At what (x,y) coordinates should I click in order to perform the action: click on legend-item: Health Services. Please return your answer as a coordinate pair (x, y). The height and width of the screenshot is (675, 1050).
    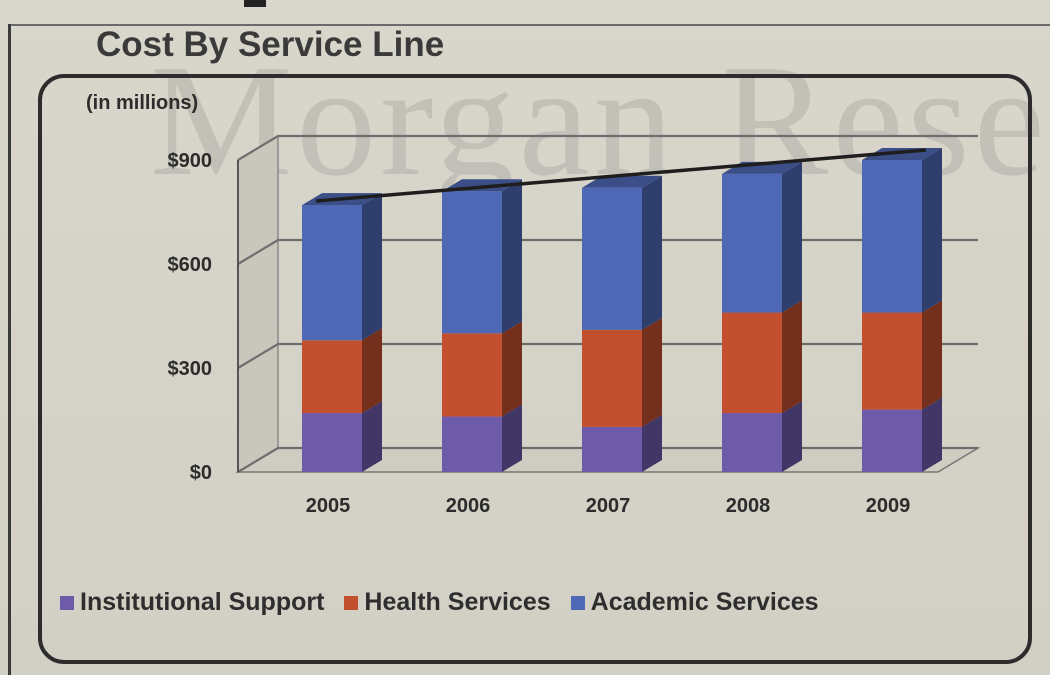
    Looking at the image, I should click on (447, 602).